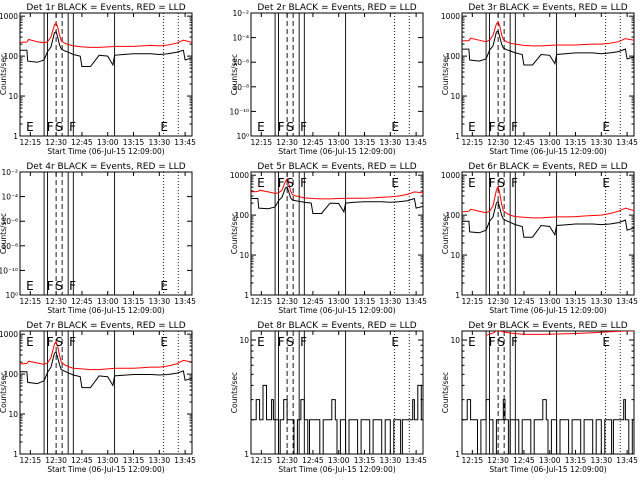 This screenshot has height=480, width=640. What do you see at coordinates (547, 8) in the screenshot?
I see `panel-title: Det 3r BLACK = Events, RED = LLD` at bounding box center [547, 8].